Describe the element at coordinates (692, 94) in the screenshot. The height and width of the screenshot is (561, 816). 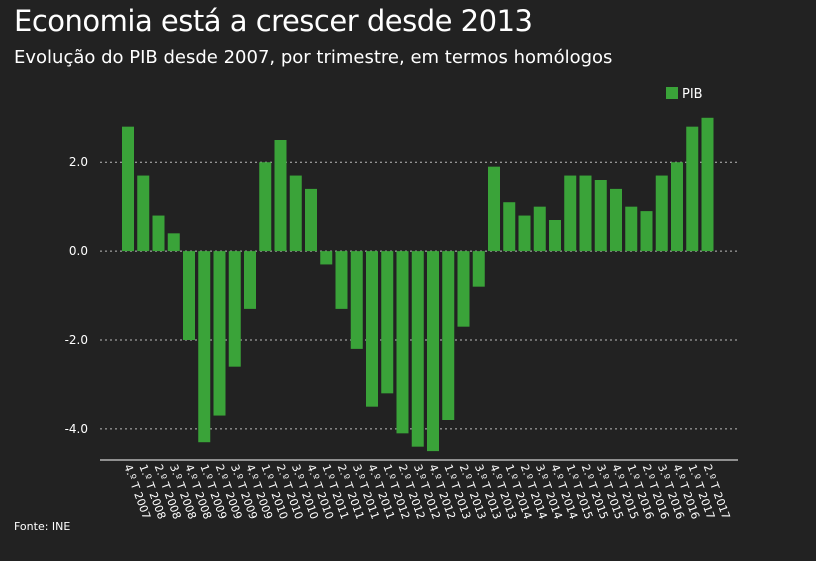
I see `legend-label: PIB` at that location.